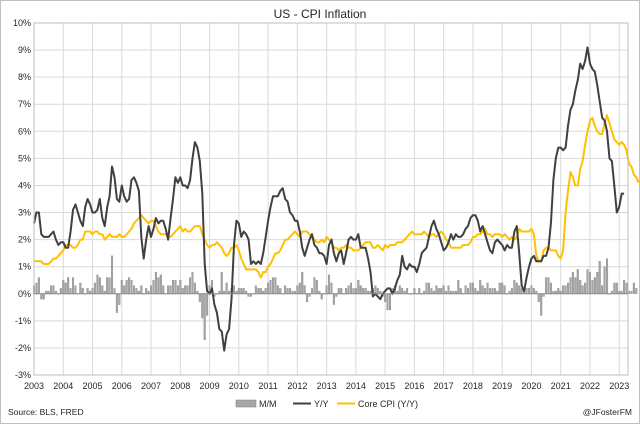 Image resolution: width=640 pixels, height=424 pixels. What do you see at coordinates (24, 213) in the screenshot?
I see `y-tick-label: 3%` at bounding box center [24, 213].